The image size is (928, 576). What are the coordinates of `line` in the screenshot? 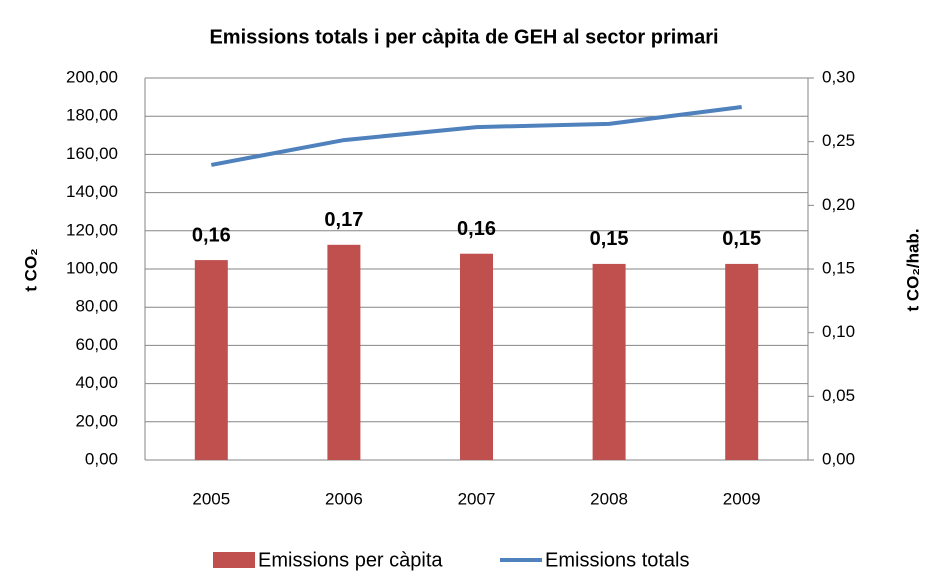 It's located at (476, 136).